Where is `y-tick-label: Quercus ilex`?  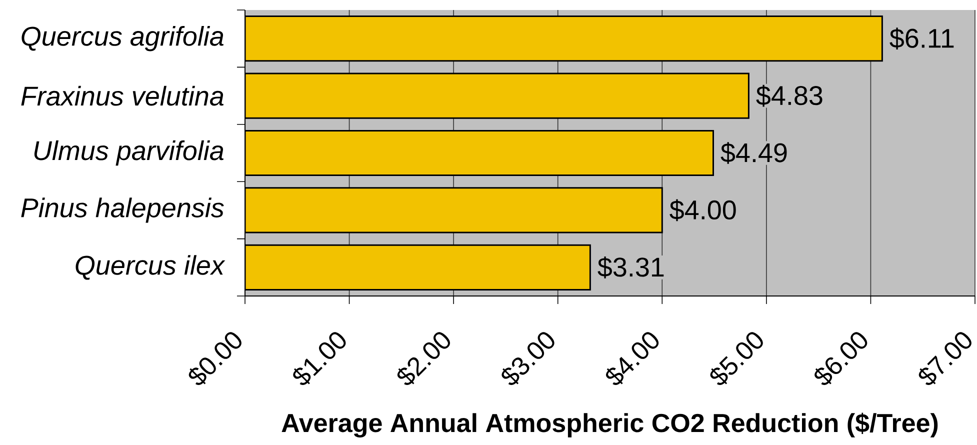 y-tick-label: Quercus ilex is located at coordinates (151, 267).